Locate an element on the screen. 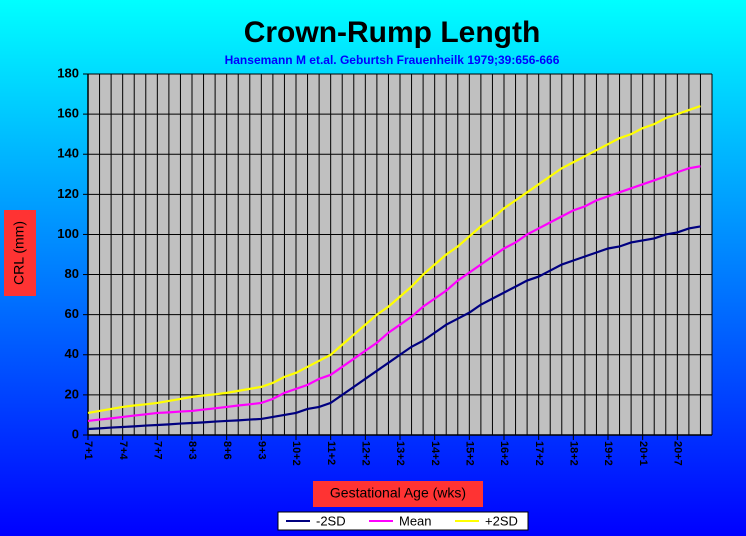  y-label-box is located at coordinates (20, 253).